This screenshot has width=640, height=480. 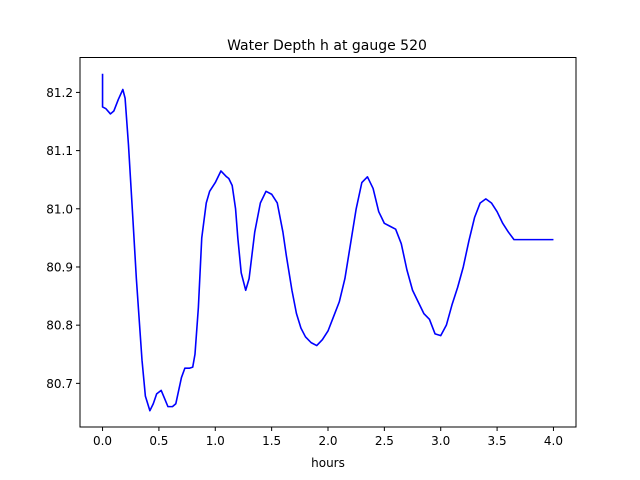 I want to click on y-tick-label: 81.1, so click(x=59, y=151).